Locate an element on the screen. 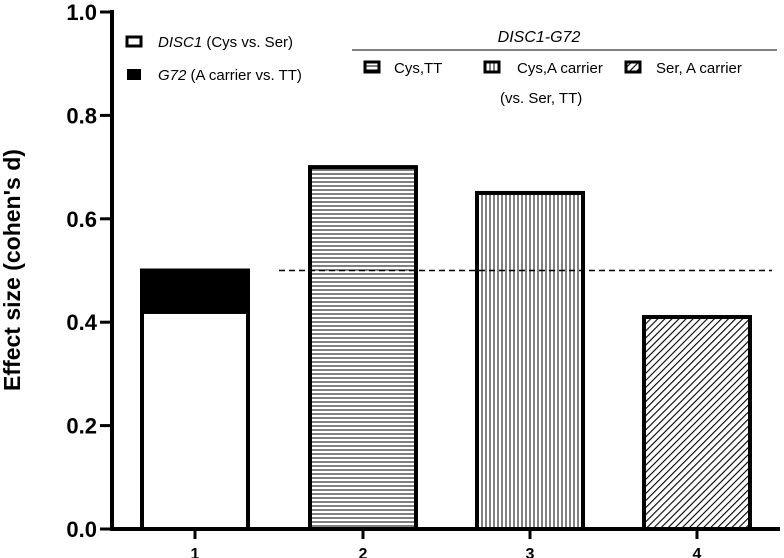  y-tick-label: 0.8 is located at coordinates (81, 115).